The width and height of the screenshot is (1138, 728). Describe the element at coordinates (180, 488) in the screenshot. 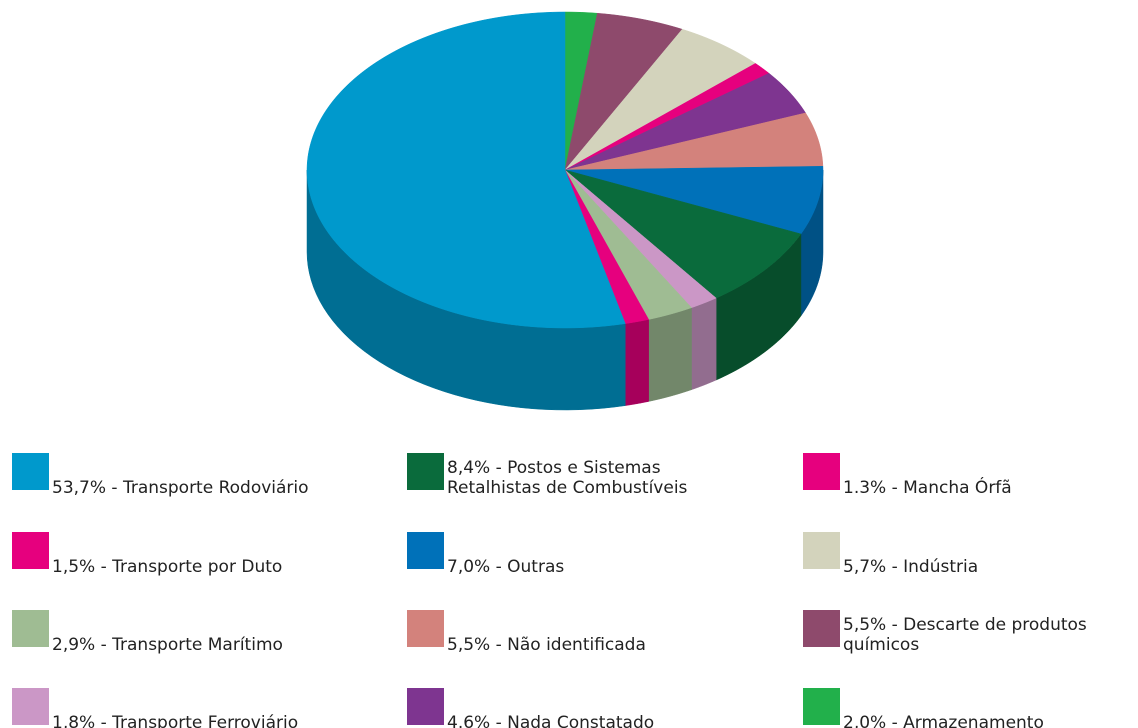

I see `legend-label: 53,7% - Transporte Rodoviário` at that location.